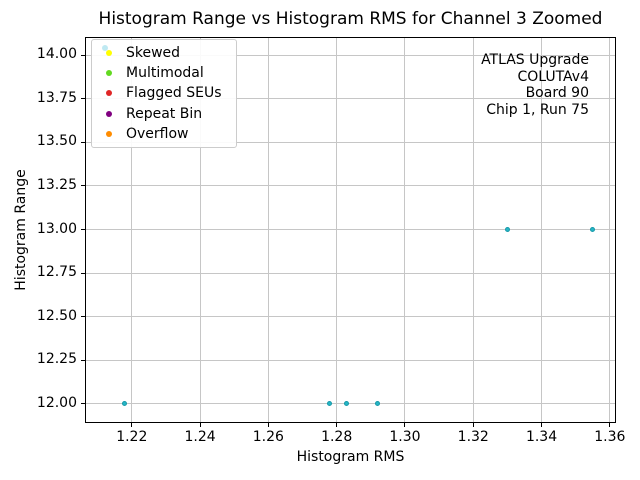 The image size is (640, 480). I want to click on x-tick-label: 1.24, so click(200, 437).